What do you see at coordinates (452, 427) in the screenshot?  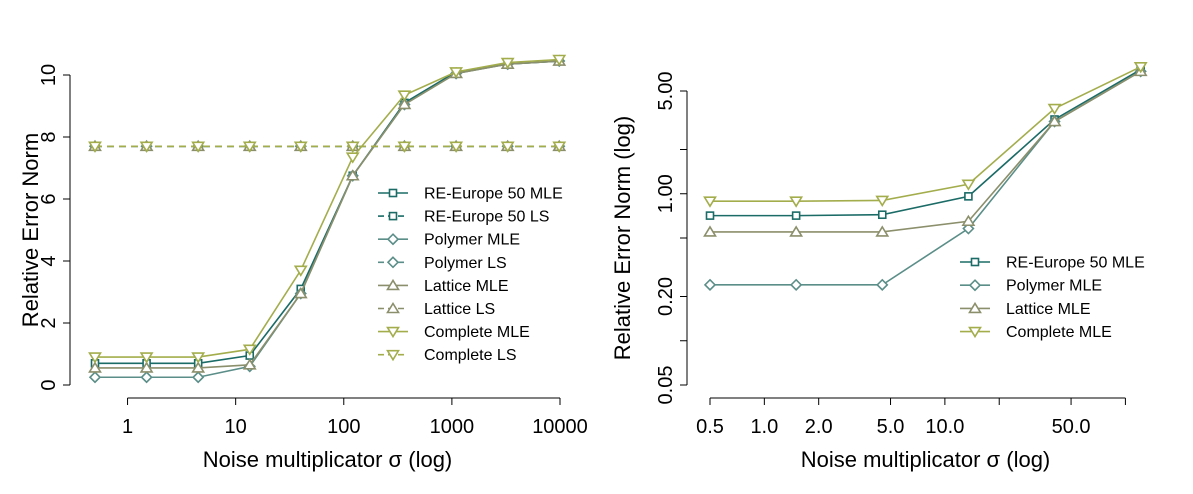 I see `x-tick-label: 1000` at bounding box center [452, 427].